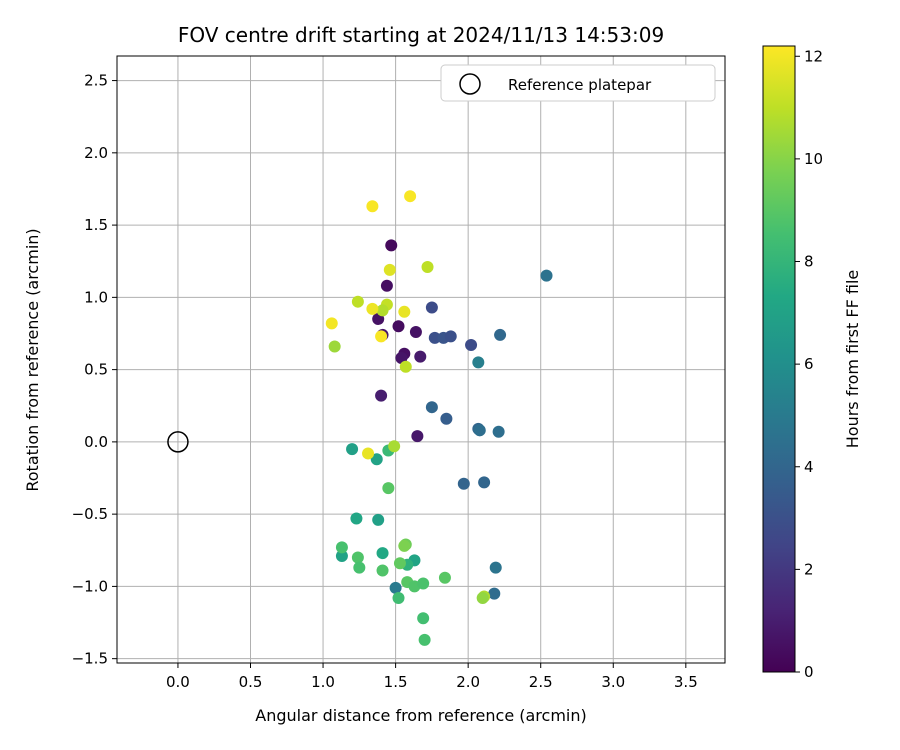 The height and width of the screenshot is (750, 900). Describe the element at coordinates (809, 569) in the screenshot. I see `colorbar-tick-label: 2` at that location.